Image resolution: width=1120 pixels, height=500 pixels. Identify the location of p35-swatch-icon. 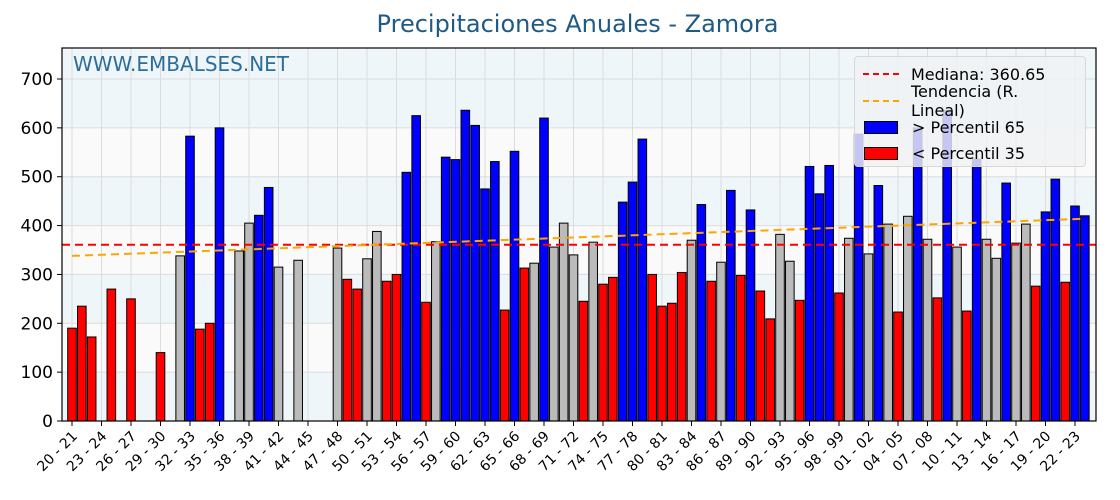
(881, 154).